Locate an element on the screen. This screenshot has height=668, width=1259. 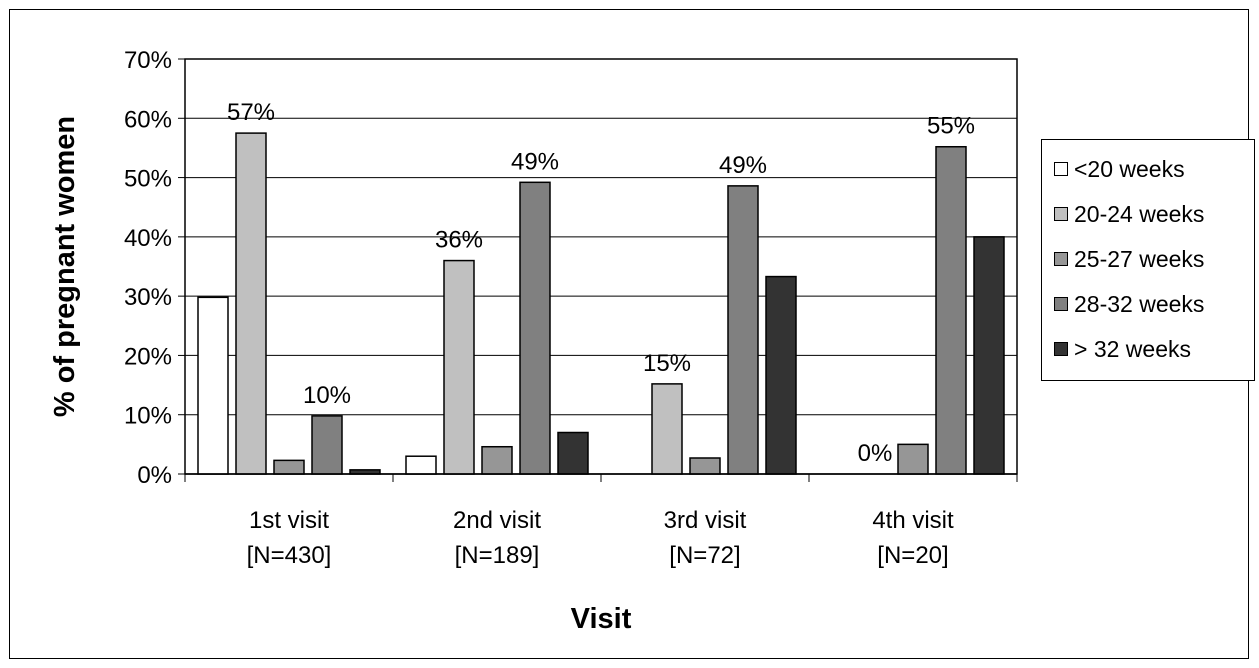
x-category-label: [N=20] is located at coordinates (912, 555).